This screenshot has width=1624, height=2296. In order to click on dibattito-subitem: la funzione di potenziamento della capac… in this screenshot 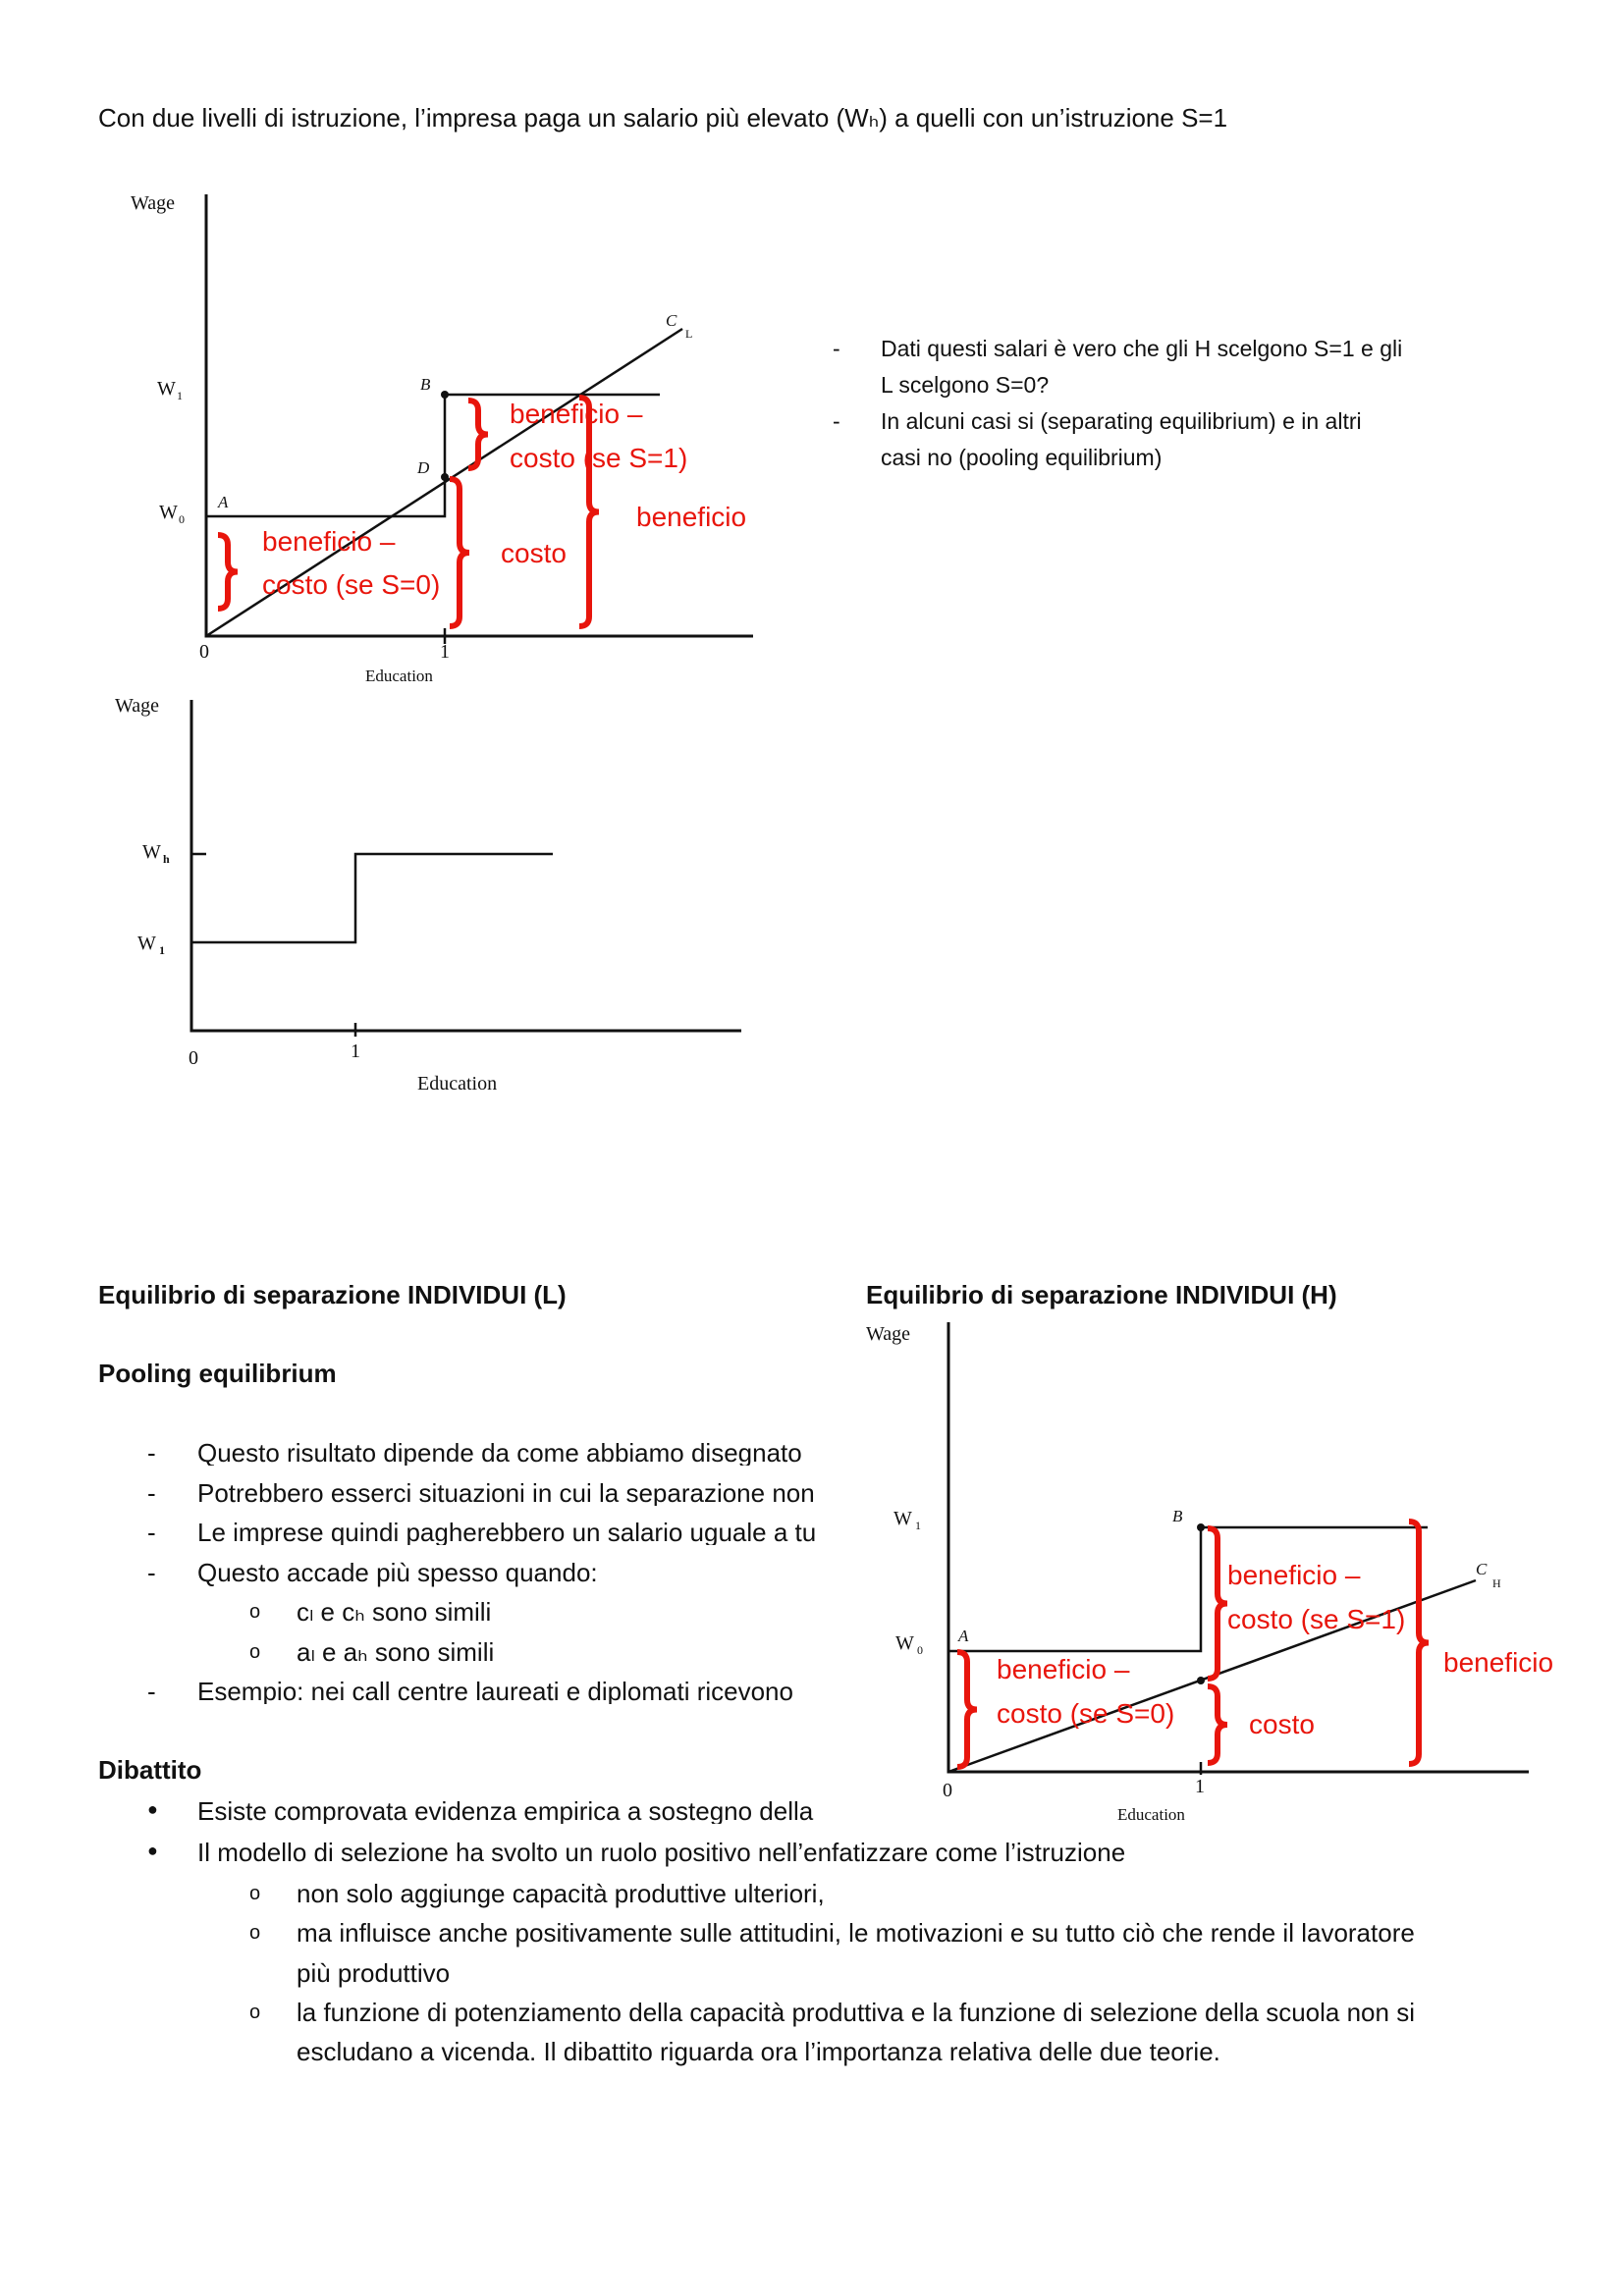, I will do `click(856, 2012)`.